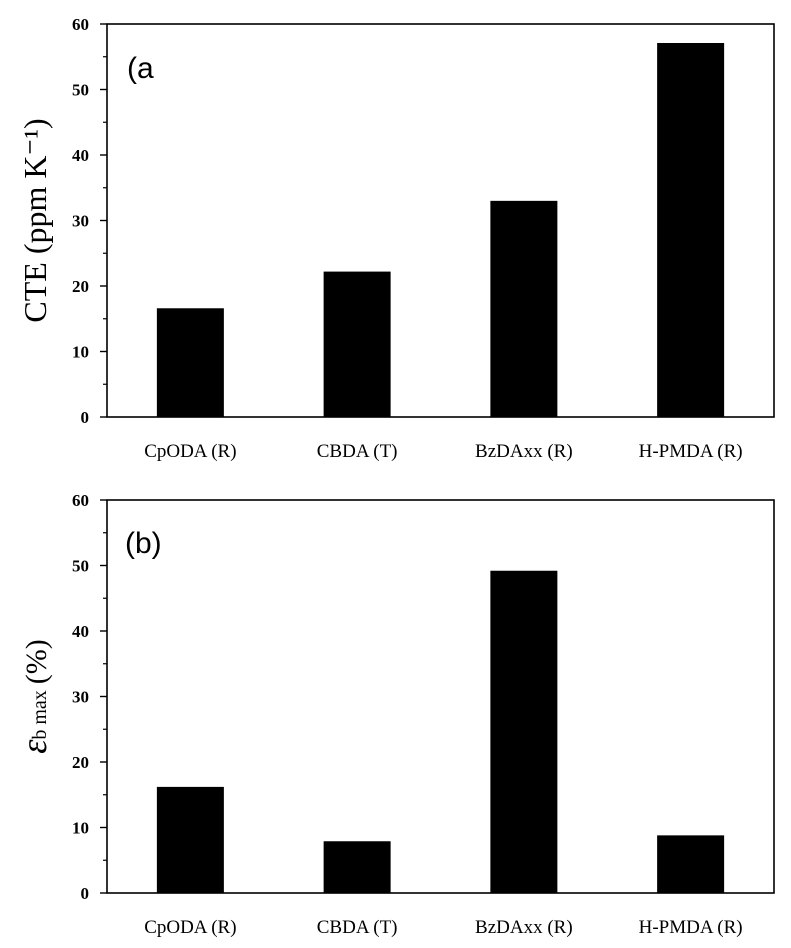  Describe the element at coordinates (40, 714) in the screenshot. I see `y-axis-label-subscript: b max` at that location.